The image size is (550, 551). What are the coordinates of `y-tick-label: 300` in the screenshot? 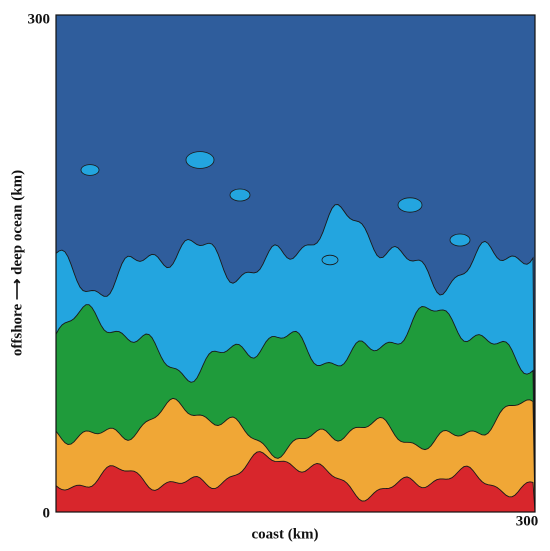 It's located at (39, 19).